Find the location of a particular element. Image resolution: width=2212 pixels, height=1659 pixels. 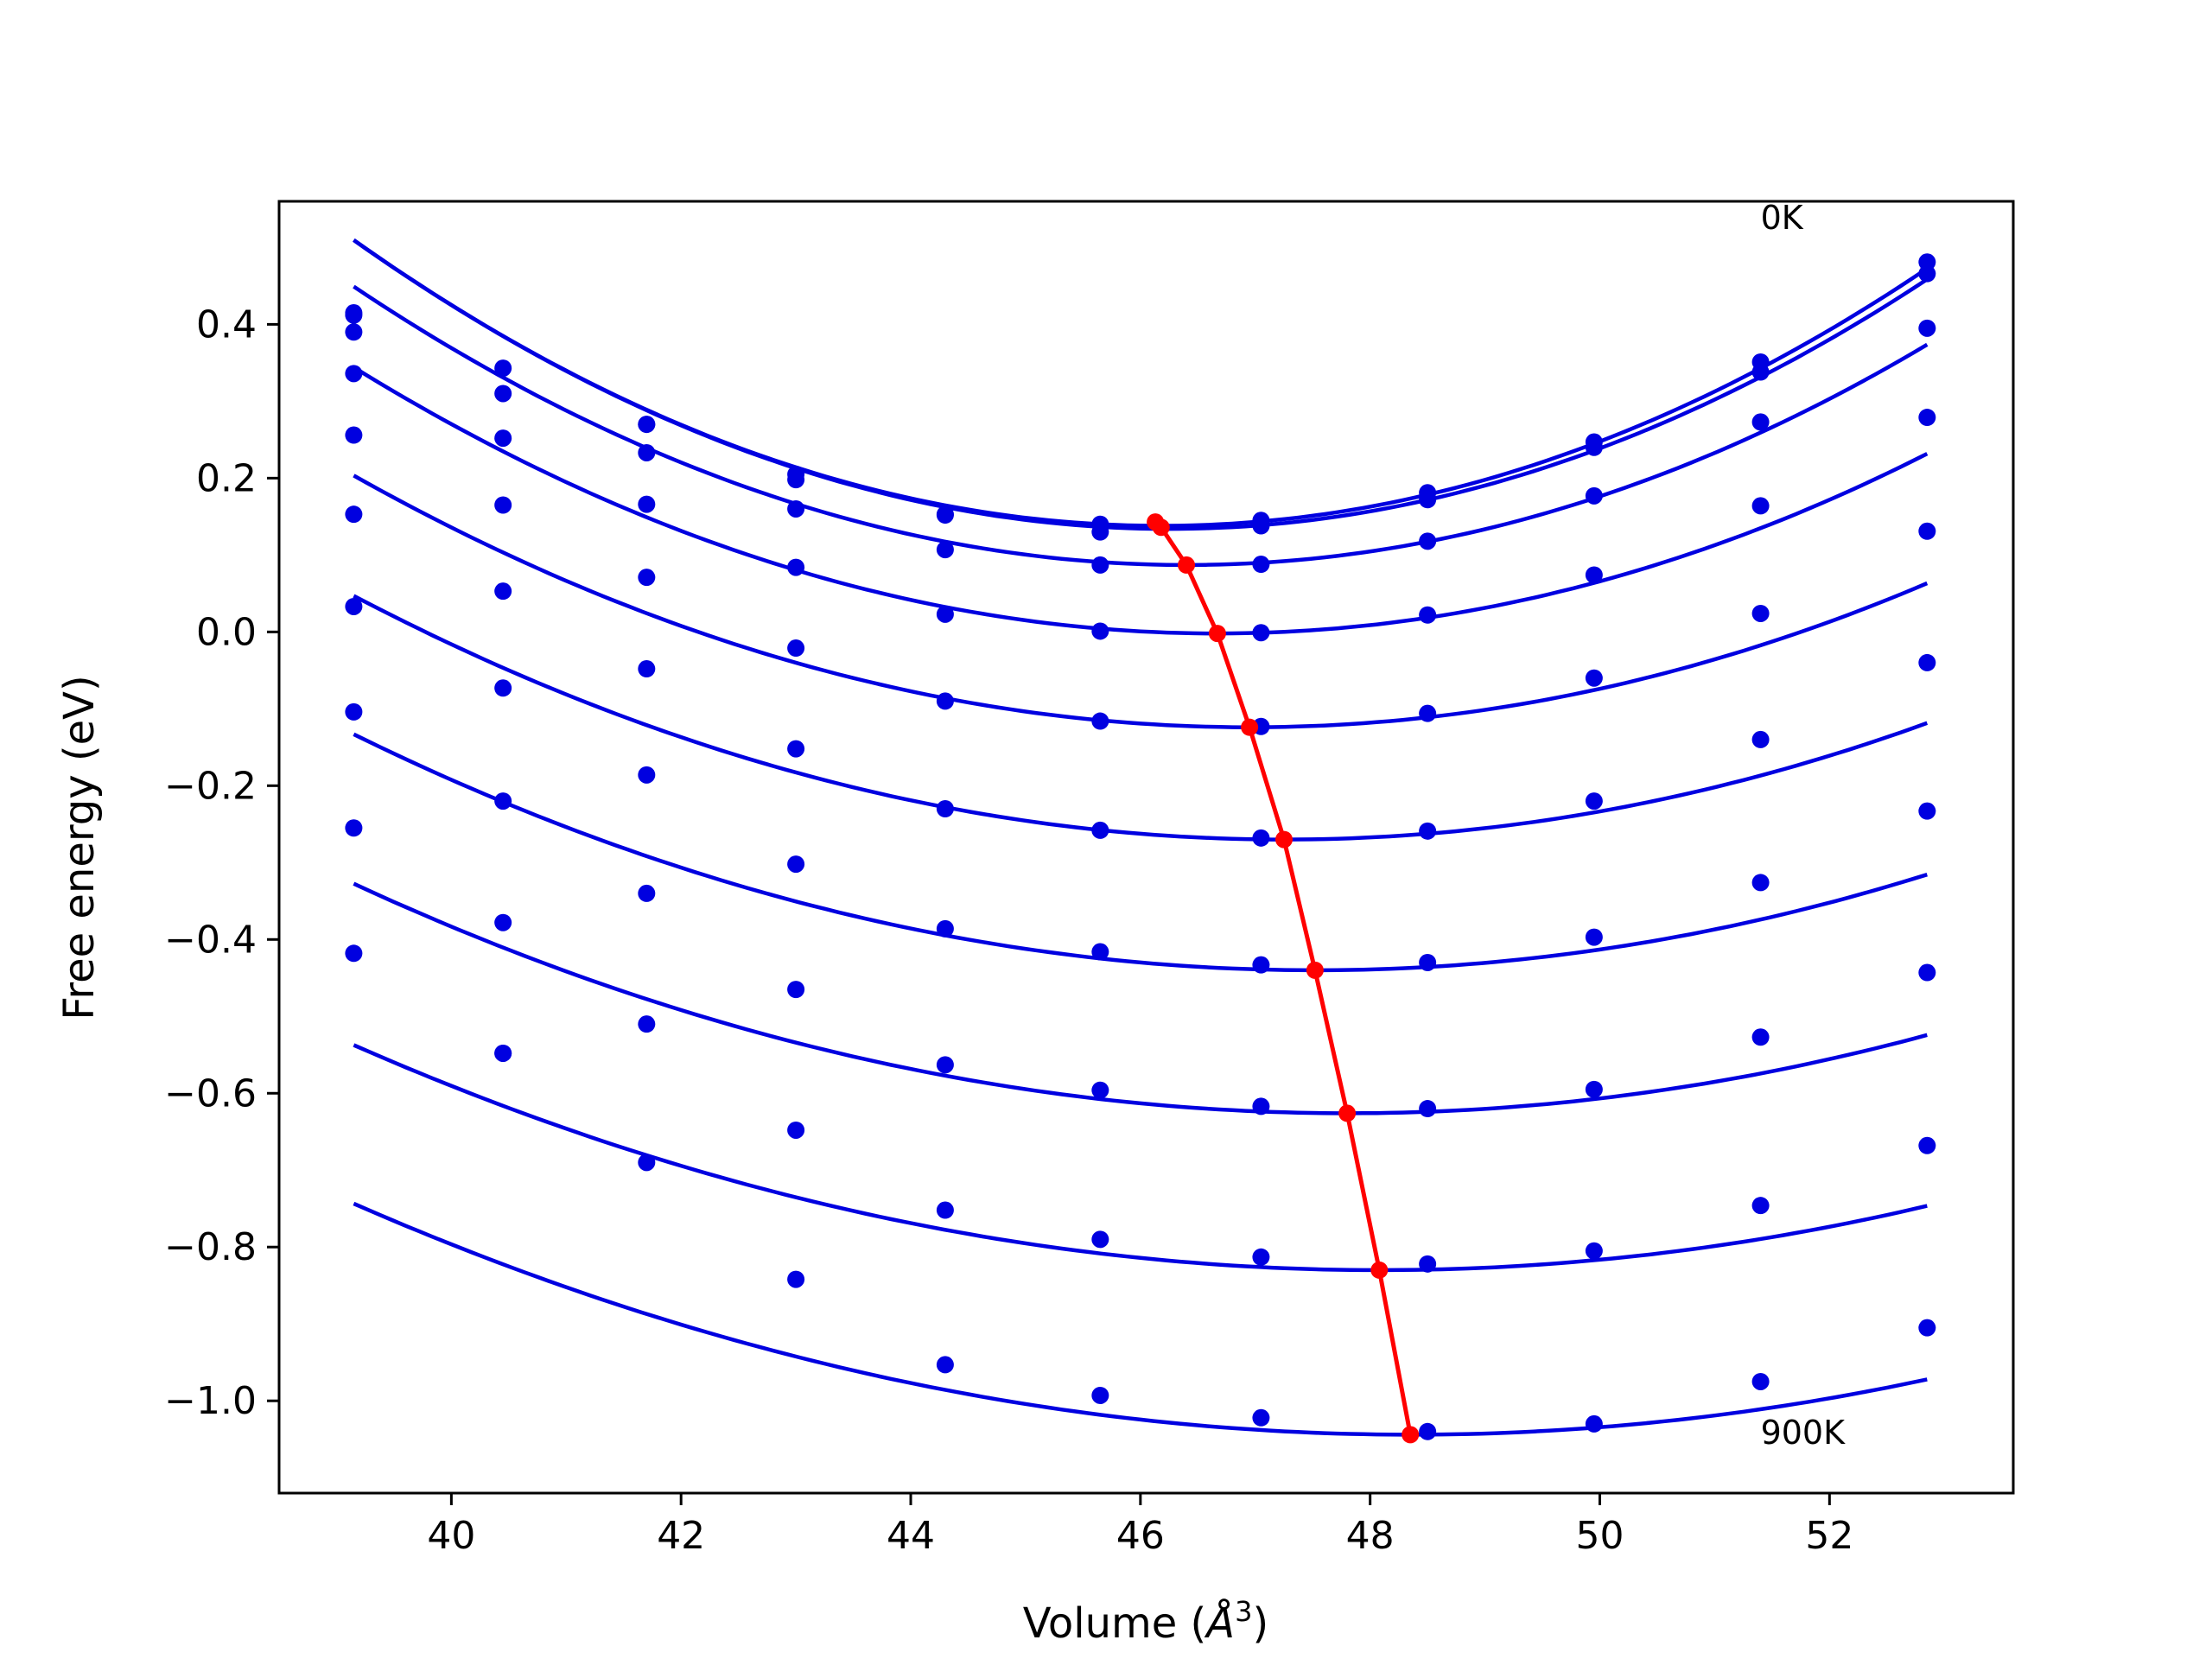

x-tick-label: 48 is located at coordinates (1370, 1536).